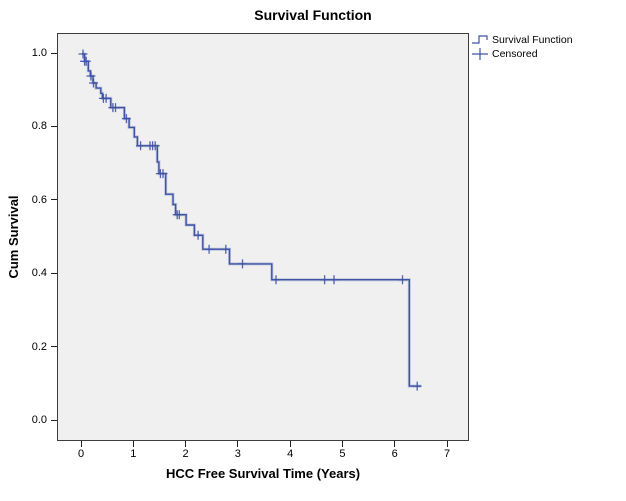 This screenshot has height=501, width=626. What do you see at coordinates (39, 420) in the screenshot?
I see `y-tick-label: 0.0` at bounding box center [39, 420].